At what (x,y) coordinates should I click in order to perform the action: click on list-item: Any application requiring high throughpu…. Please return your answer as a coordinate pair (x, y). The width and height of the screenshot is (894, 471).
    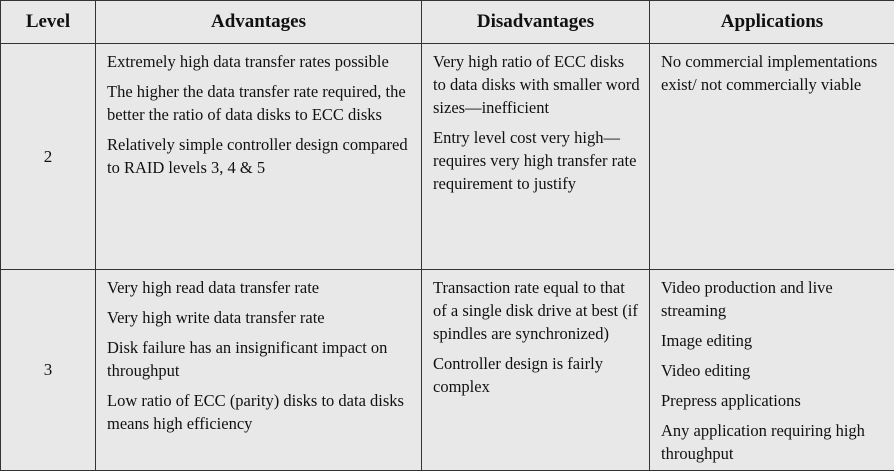
    Looking at the image, I should click on (773, 442).